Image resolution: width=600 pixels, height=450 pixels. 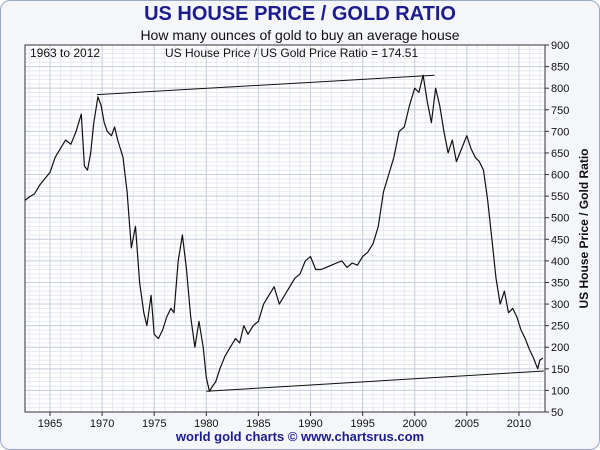 What do you see at coordinates (154, 424) in the screenshot?
I see `x-tick-label: 1975` at bounding box center [154, 424].